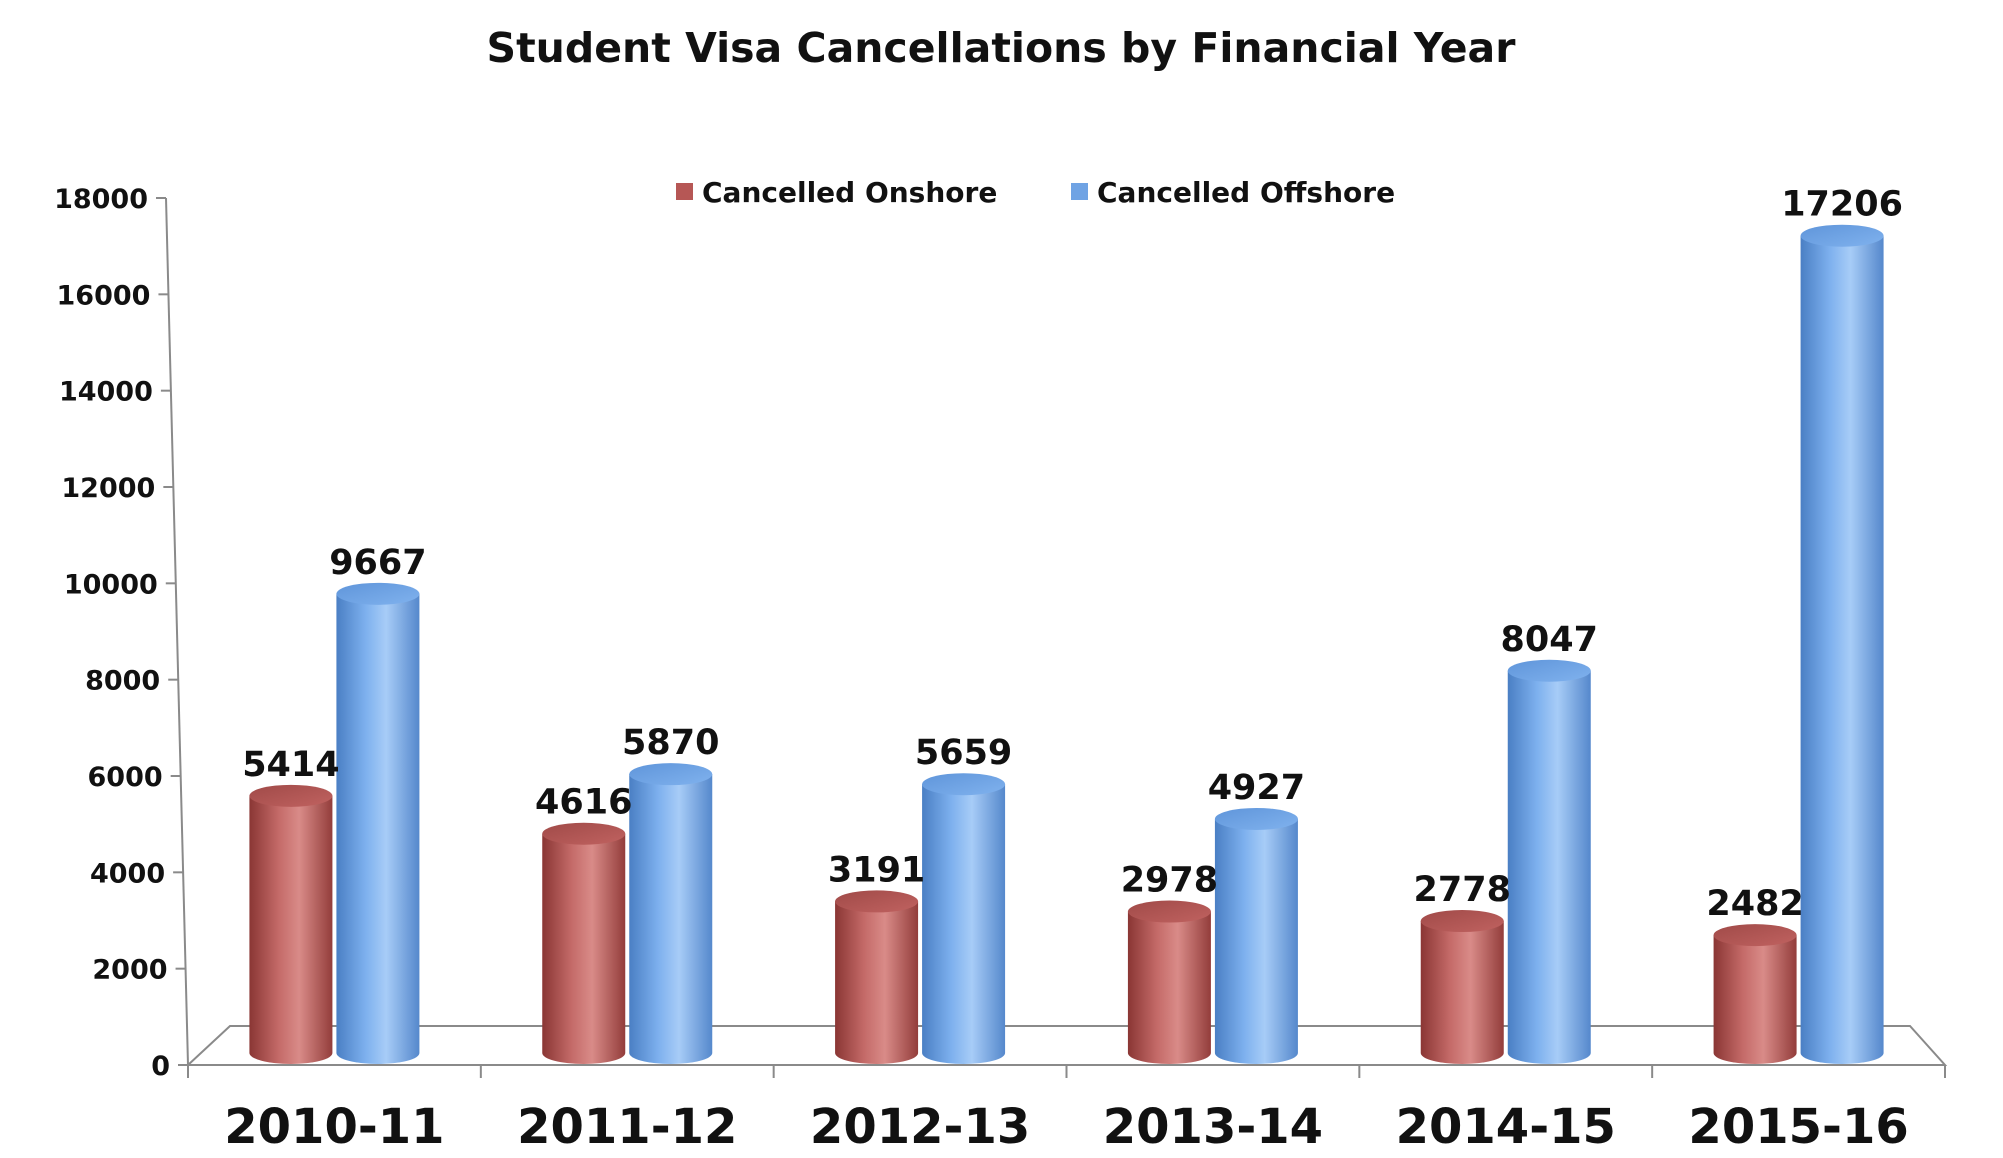  I want to click on y-tick-label: 12000, so click(108, 488).